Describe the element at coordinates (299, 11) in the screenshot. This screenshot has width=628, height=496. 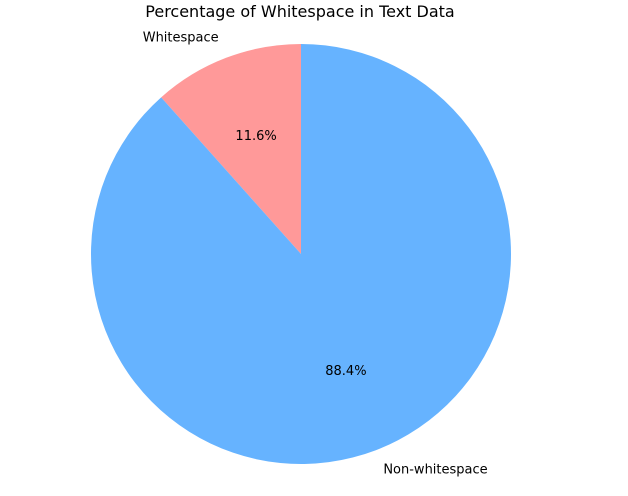
I see `chart-title: Percentage of Whitespace in Text Data` at that location.